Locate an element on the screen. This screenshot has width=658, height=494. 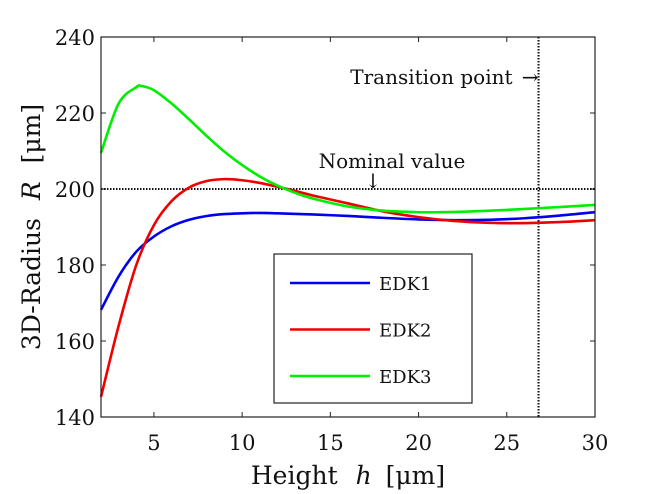
y-tick-label: 220 is located at coordinates (75, 114).